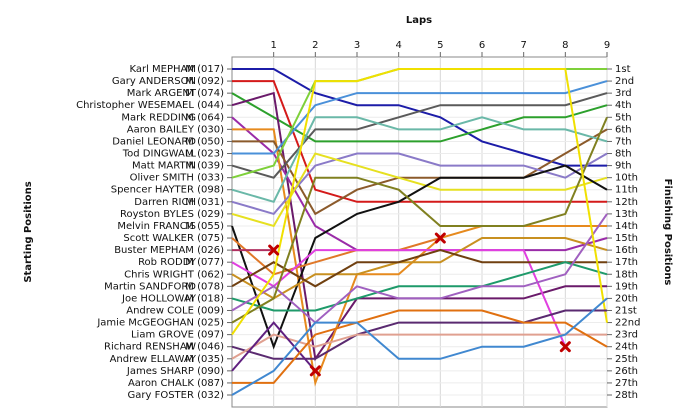 This screenshot has height=420, width=700. Describe the element at coordinates (176, 395) in the screenshot. I see `start-name: Gary FOSTER (032)` at that location.